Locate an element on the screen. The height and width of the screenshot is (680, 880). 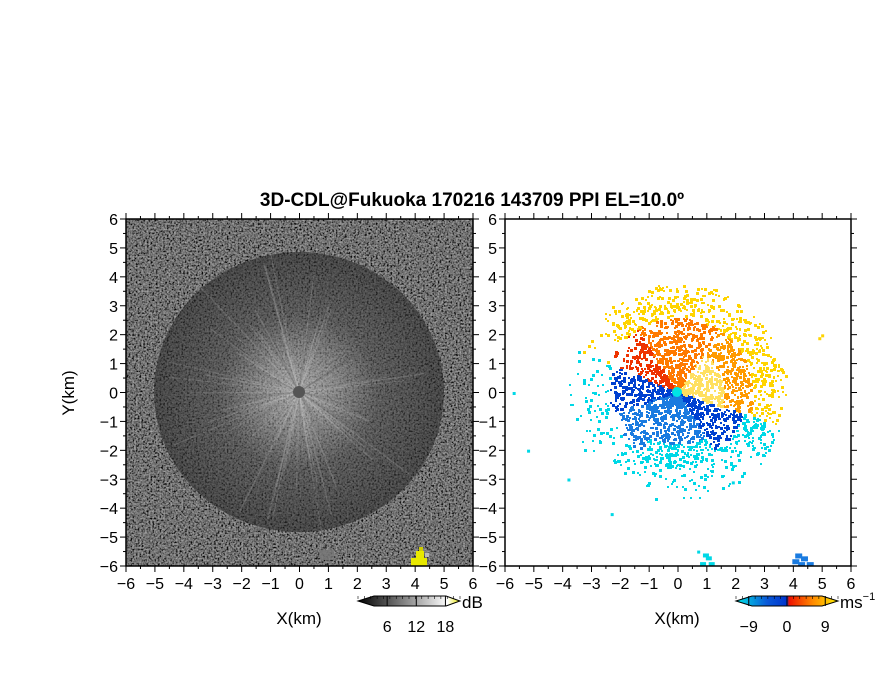
velocity-colorbar-unit: ms−1 is located at coordinates (857, 601).